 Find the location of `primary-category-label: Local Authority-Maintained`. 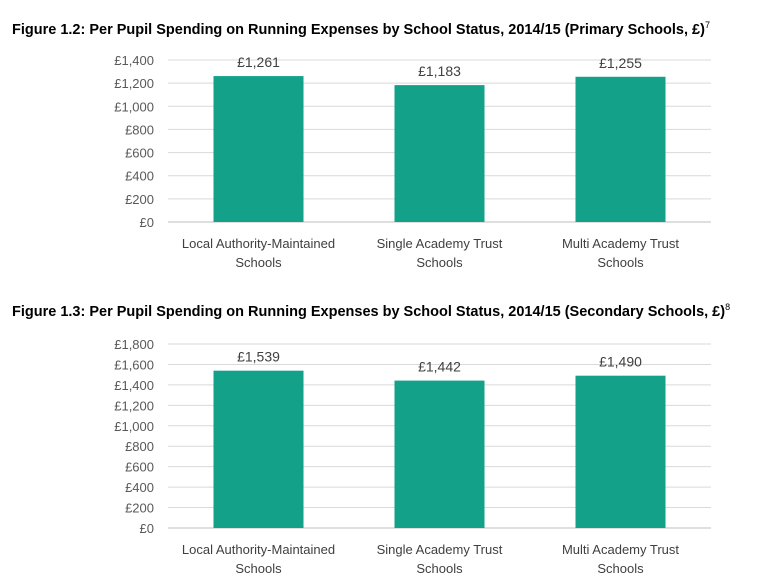

primary-category-label: Local Authority-Maintained is located at coordinates (258, 243).